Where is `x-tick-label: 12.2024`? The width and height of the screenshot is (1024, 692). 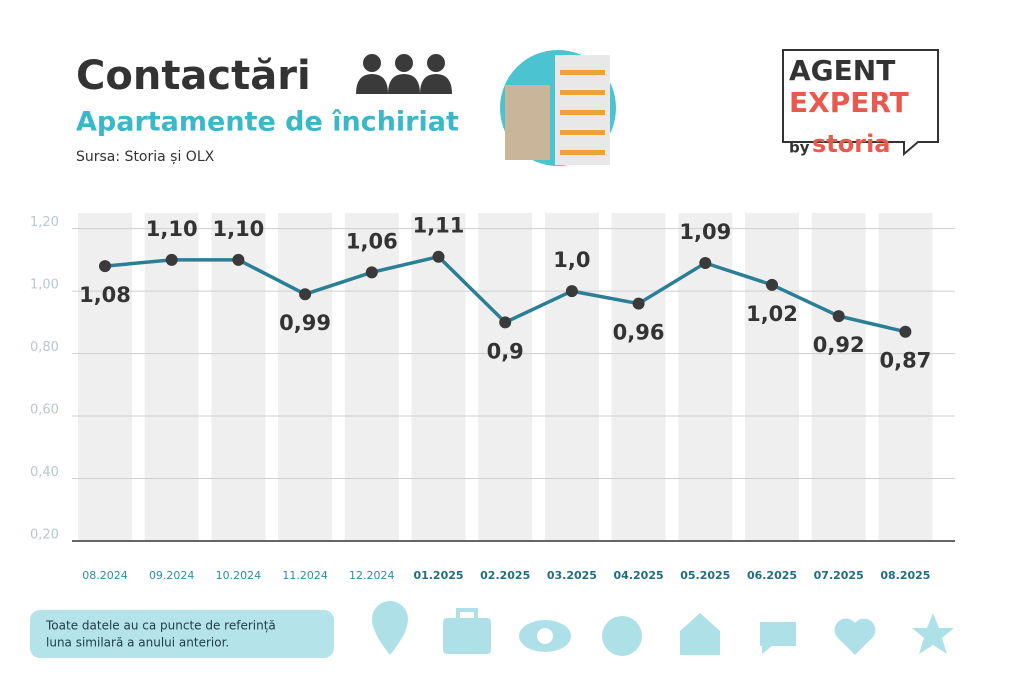 x-tick-label: 12.2024 is located at coordinates (372, 575).